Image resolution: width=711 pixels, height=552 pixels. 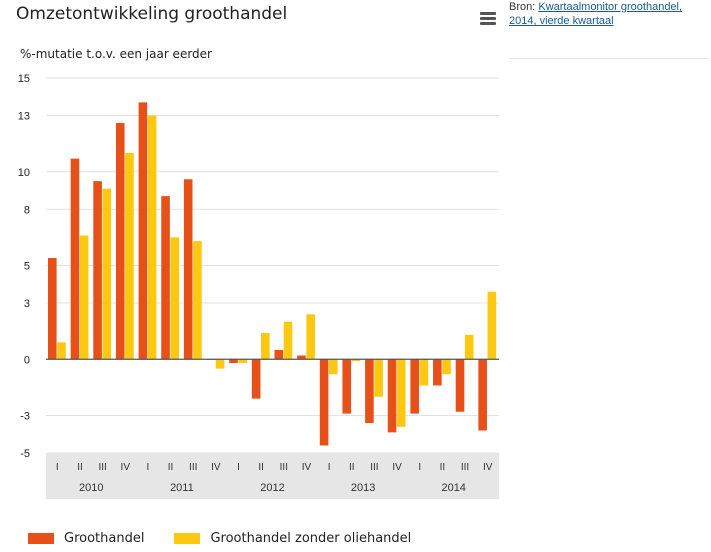 I want to click on source-divider, so click(x=609, y=58).